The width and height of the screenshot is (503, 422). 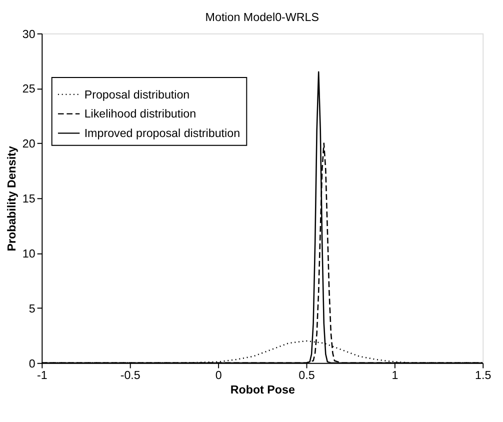 I want to click on legend-label: Proposal distribution, so click(x=137, y=95).